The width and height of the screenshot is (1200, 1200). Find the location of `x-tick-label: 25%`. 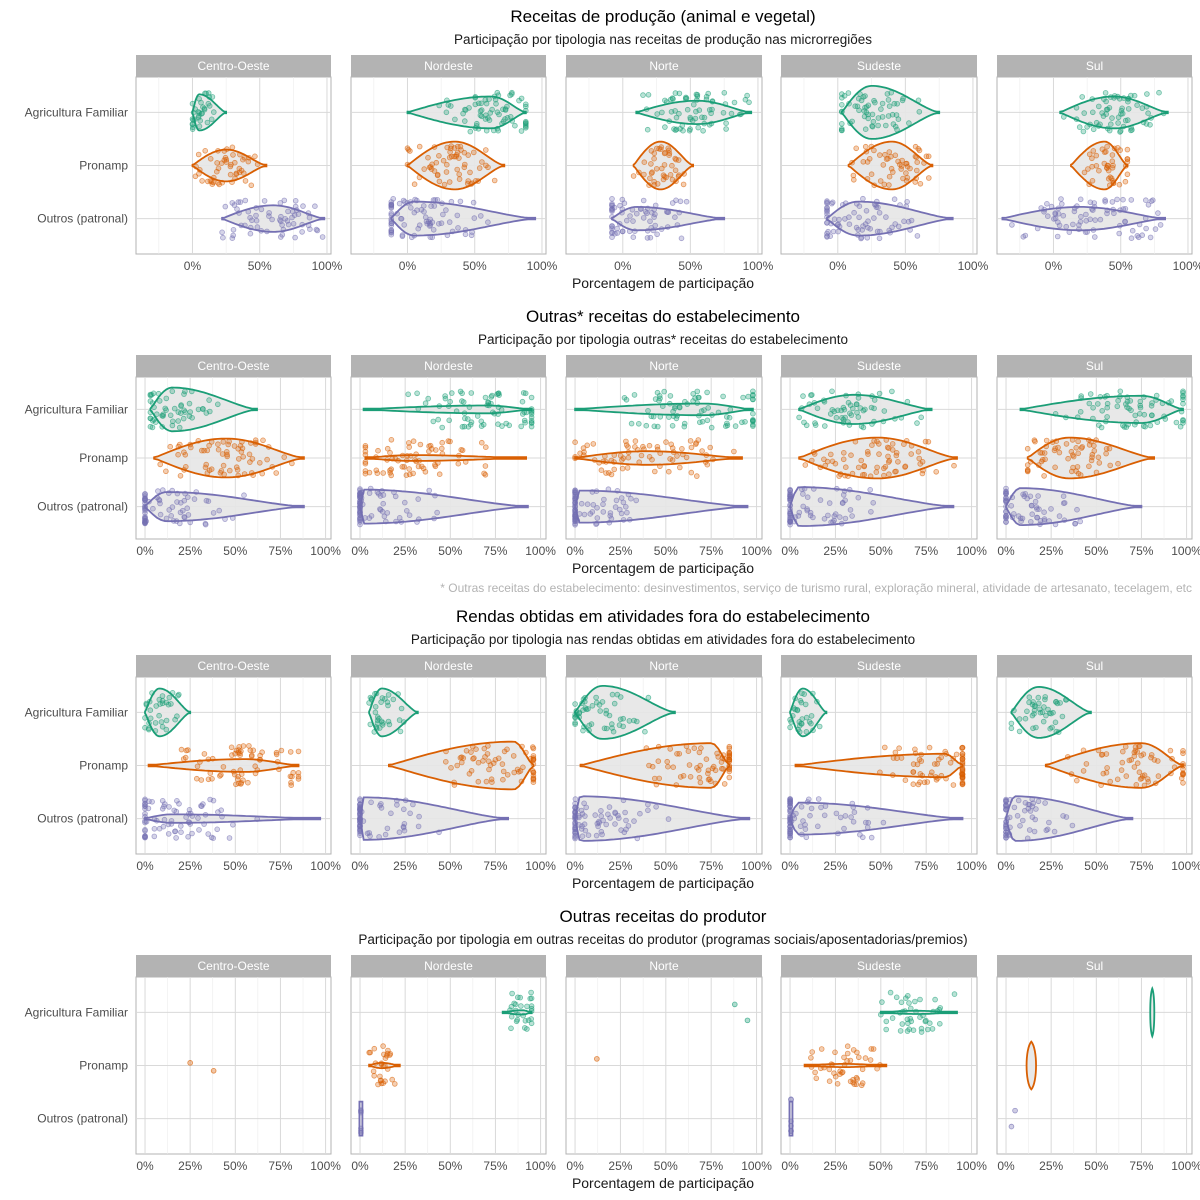

x-tick-label: 25% is located at coordinates (835, 866).